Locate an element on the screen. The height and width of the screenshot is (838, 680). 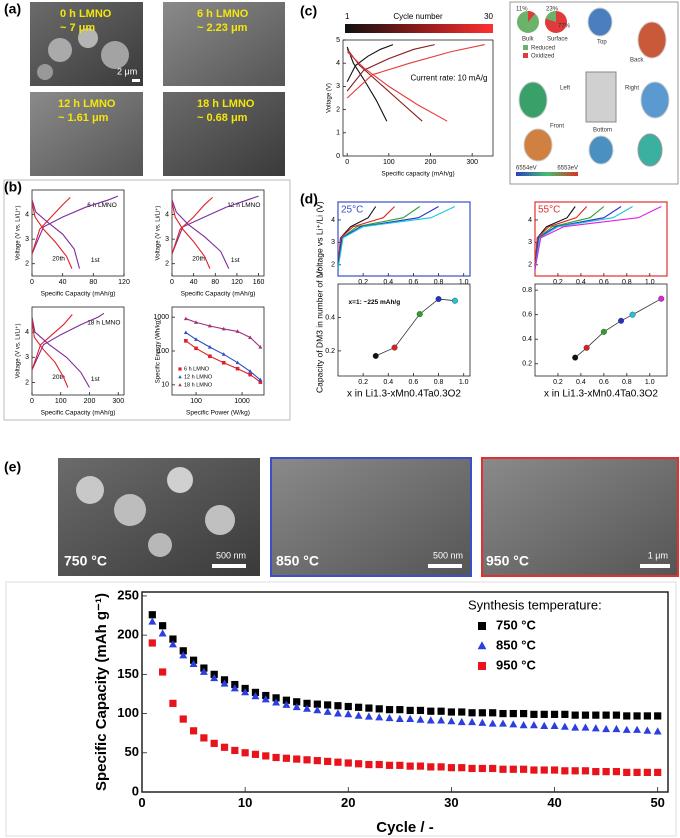
x-tick-label: 1.0 is located at coordinates (650, 382).